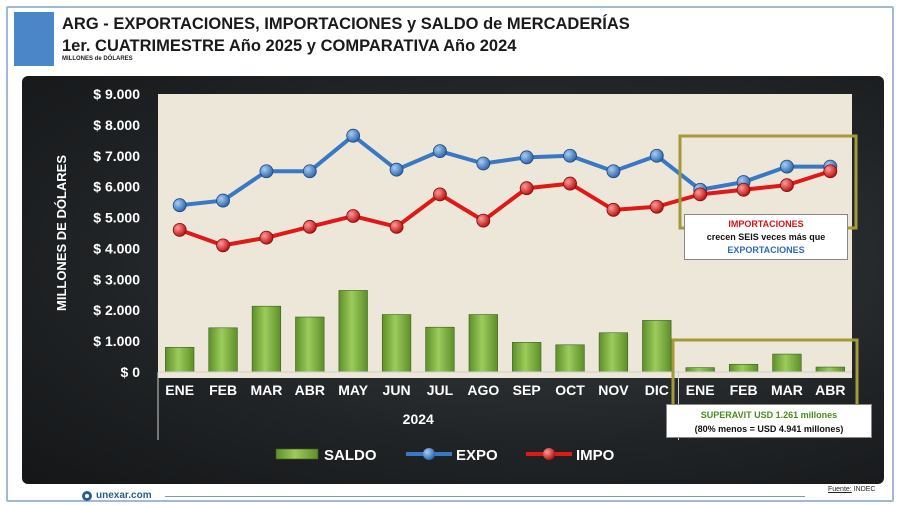  What do you see at coordinates (116, 187) in the screenshot?
I see `y-tick-label: $ 6.000` at bounding box center [116, 187].